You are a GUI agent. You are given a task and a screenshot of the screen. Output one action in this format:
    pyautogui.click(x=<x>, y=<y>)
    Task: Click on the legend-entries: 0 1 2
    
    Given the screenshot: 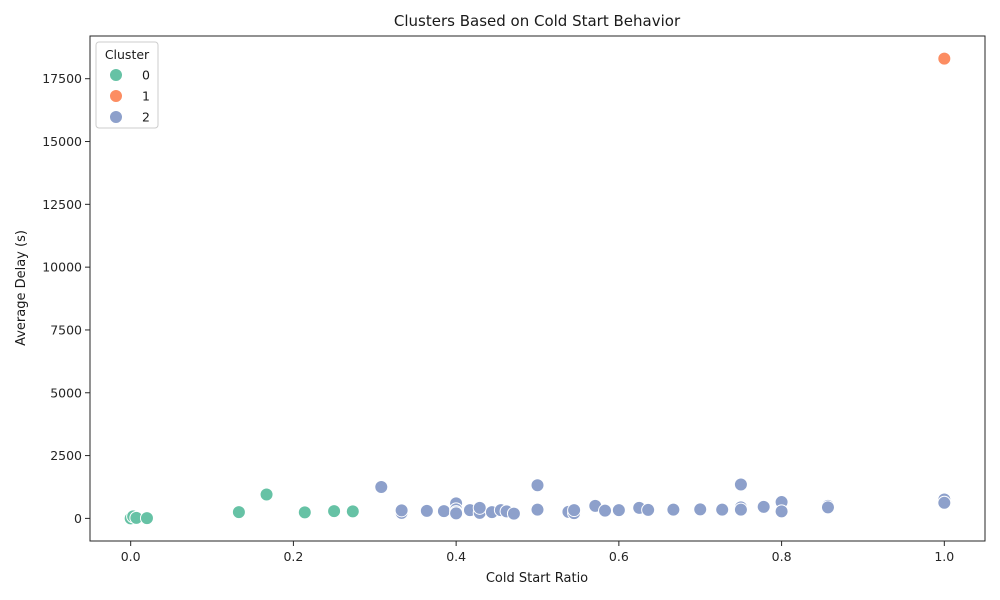 What is the action you would take?
    pyautogui.click(x=129, y=96)
    